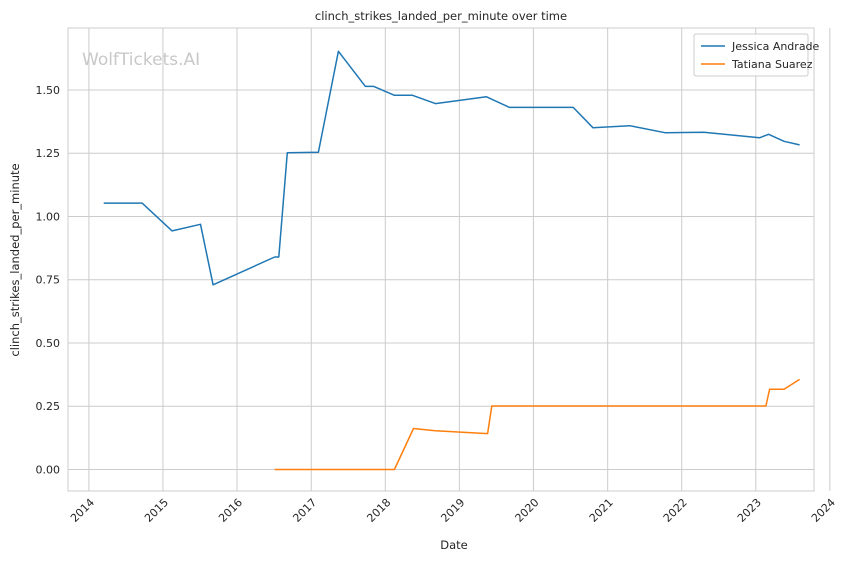 This screenshot has width=863, height=561. What do you see at coordinates (749, 510) in the screenshot?
I see `x-tick-label: 2023` at bounding box center [749, 510].